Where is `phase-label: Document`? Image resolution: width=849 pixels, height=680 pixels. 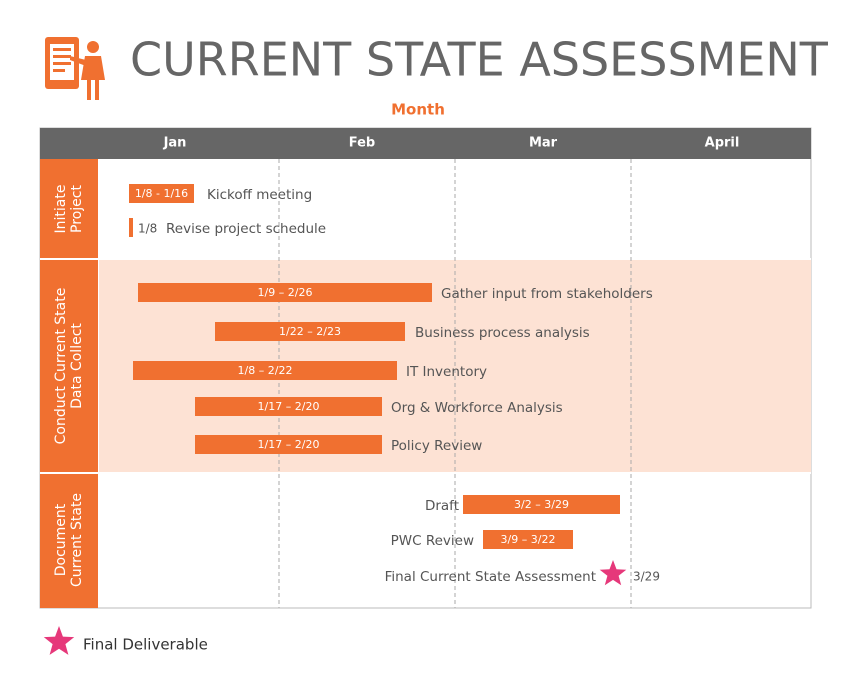
phase-label: Document is located at coordinates (61, 539).